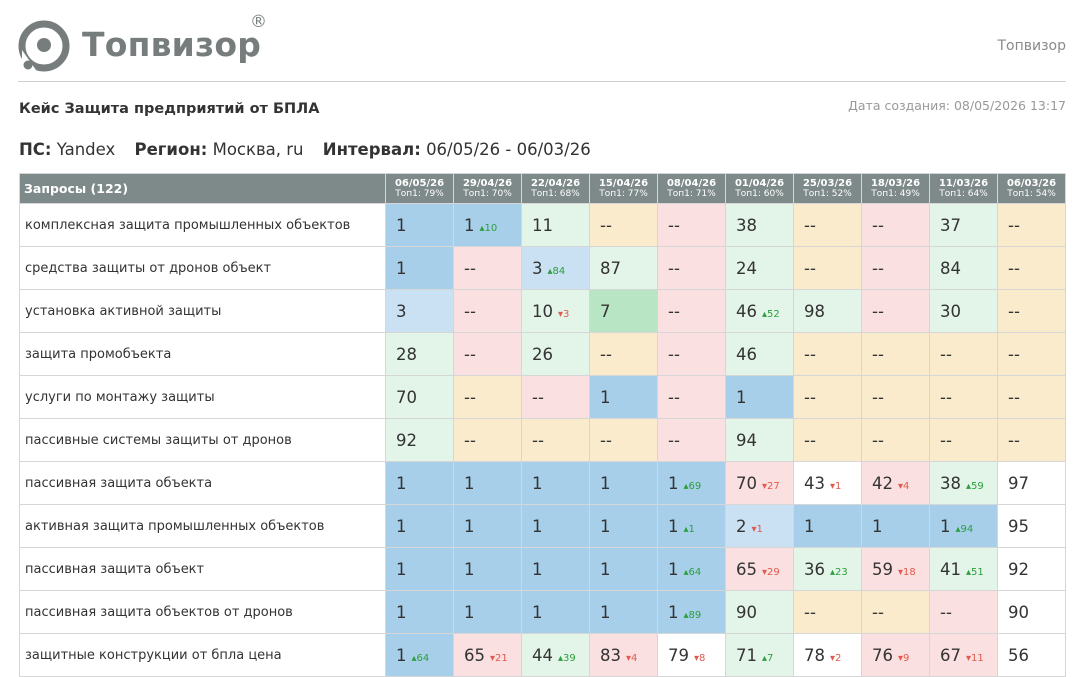 The width and height of the screenshot is (1083, 677). Describe the element at coordinates (678, 655) in the screenshot. I see `position-value: 79` at that location.